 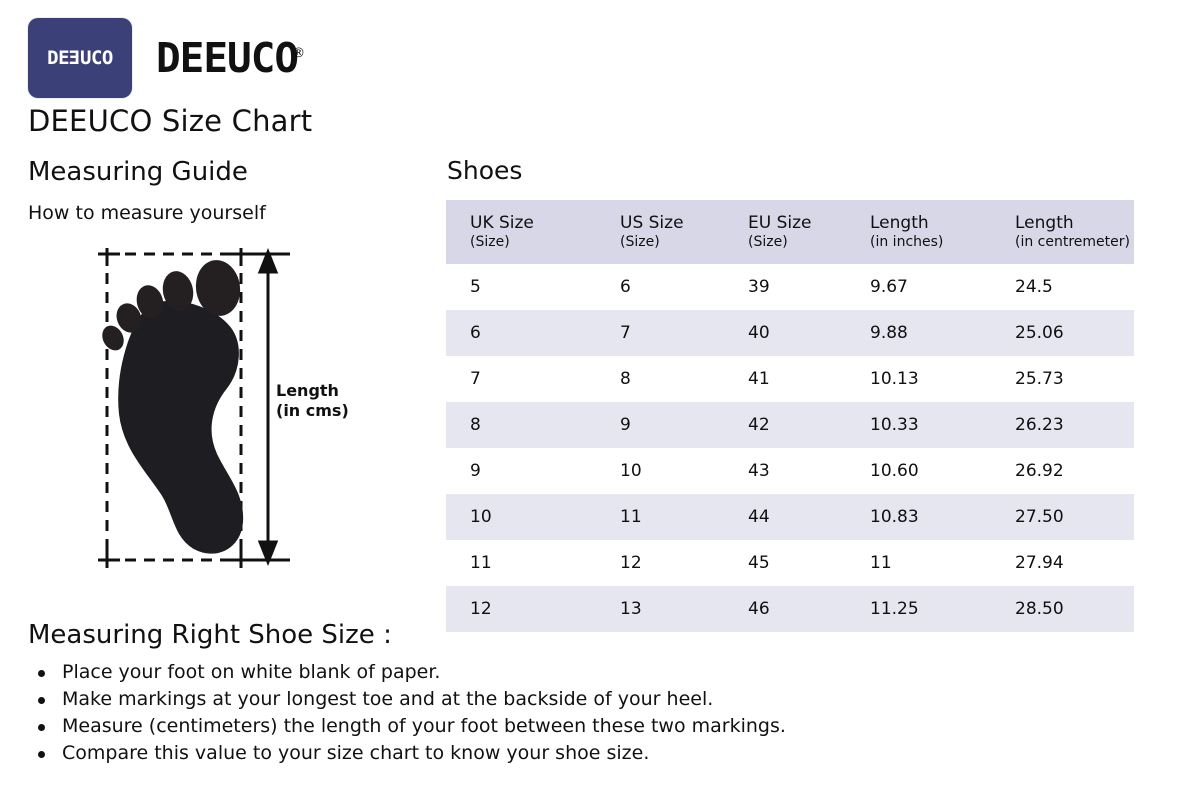 I want to click on column-header-us-size: US Size (Size), so click(x=660, y=232).